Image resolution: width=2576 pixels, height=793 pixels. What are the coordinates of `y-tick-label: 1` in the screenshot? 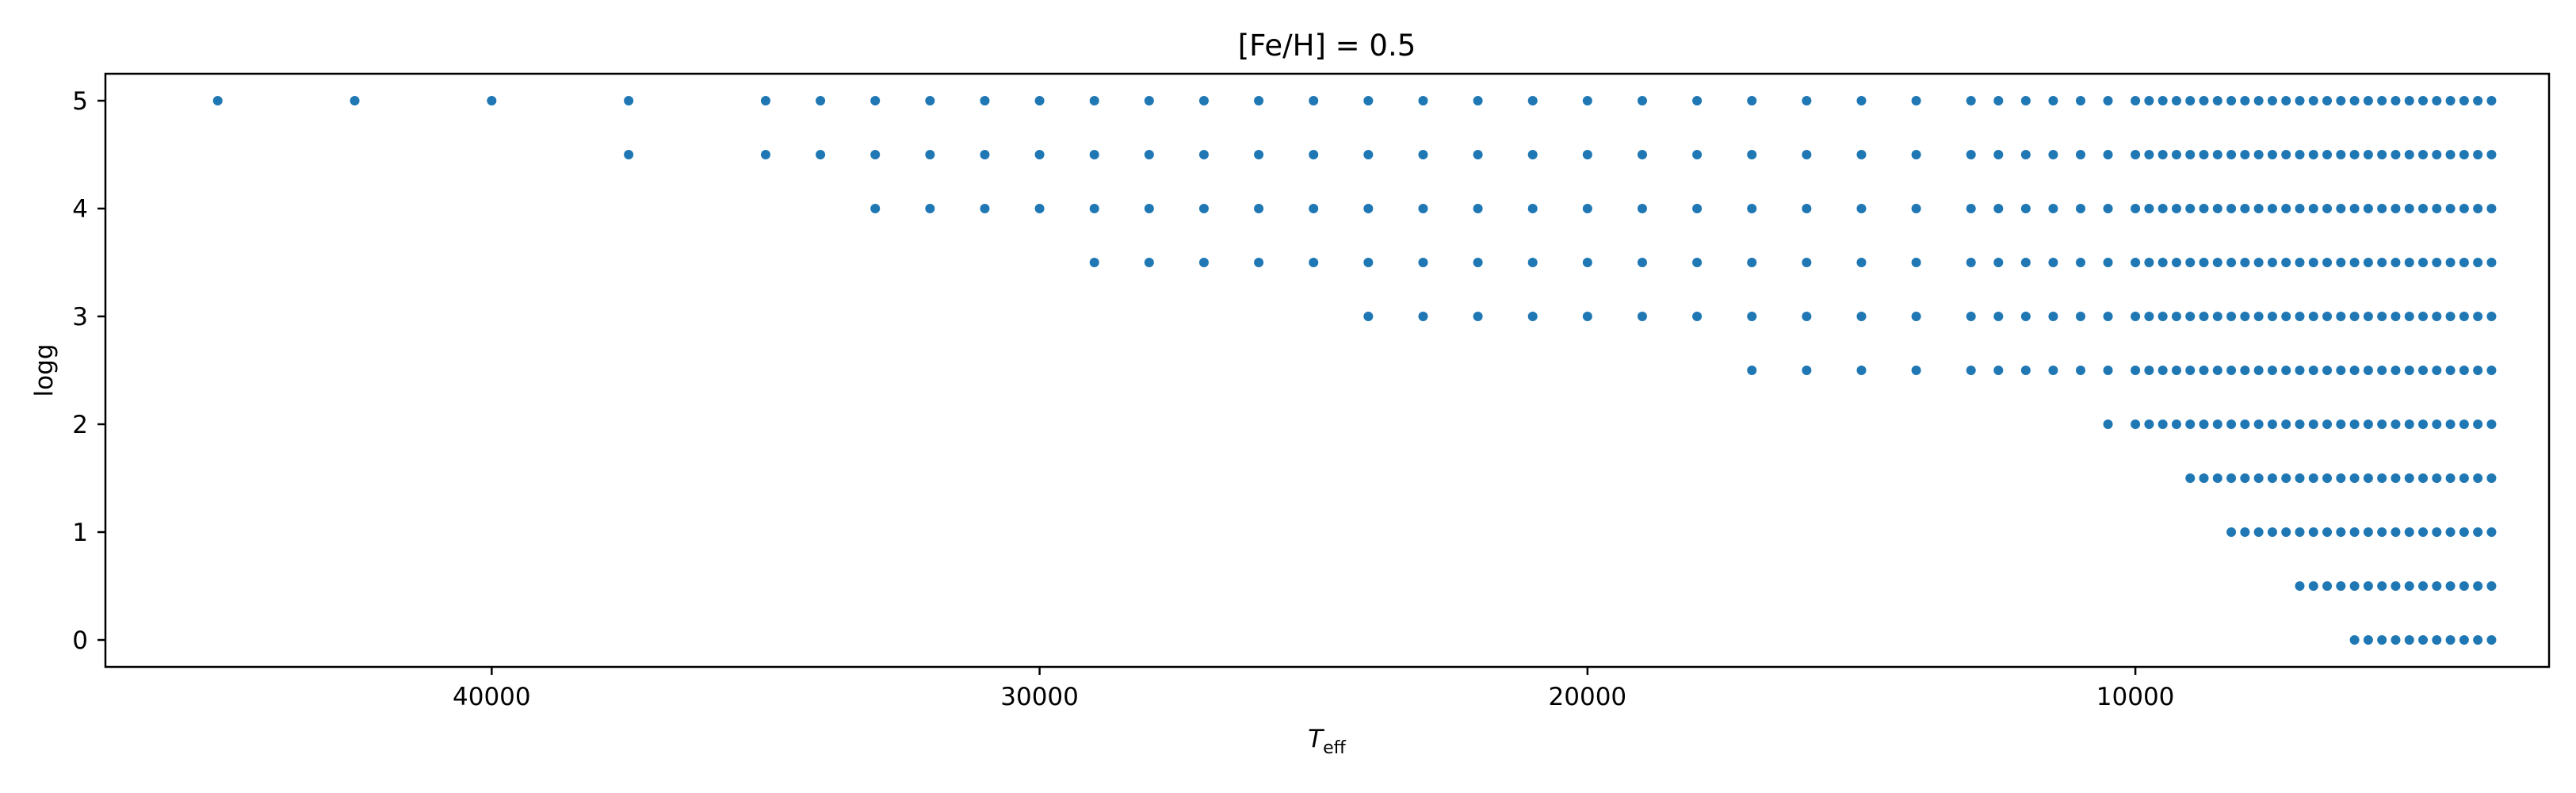 It's located at (80, 533).